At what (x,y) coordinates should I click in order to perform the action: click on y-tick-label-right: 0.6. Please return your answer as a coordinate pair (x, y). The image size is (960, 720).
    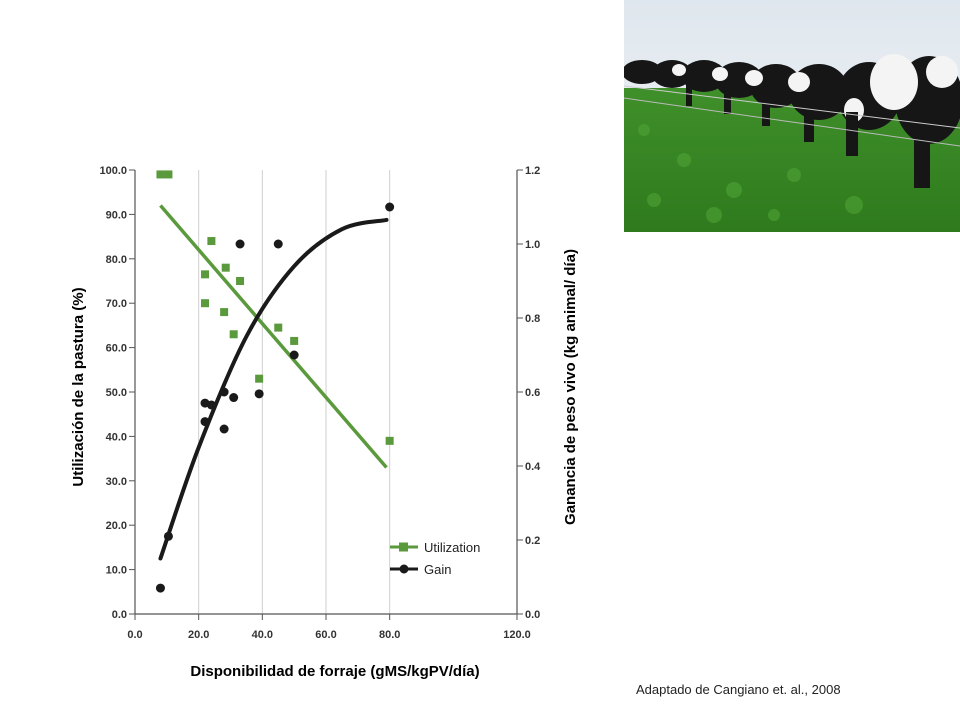
    Looking at the image, I should click on (532, 393).